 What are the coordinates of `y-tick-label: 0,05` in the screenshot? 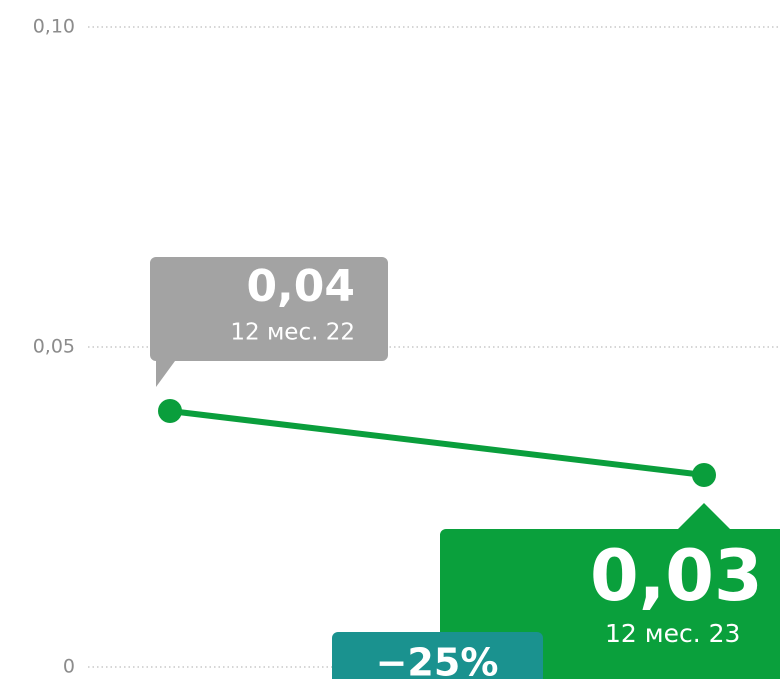 It's located at (54, 347).